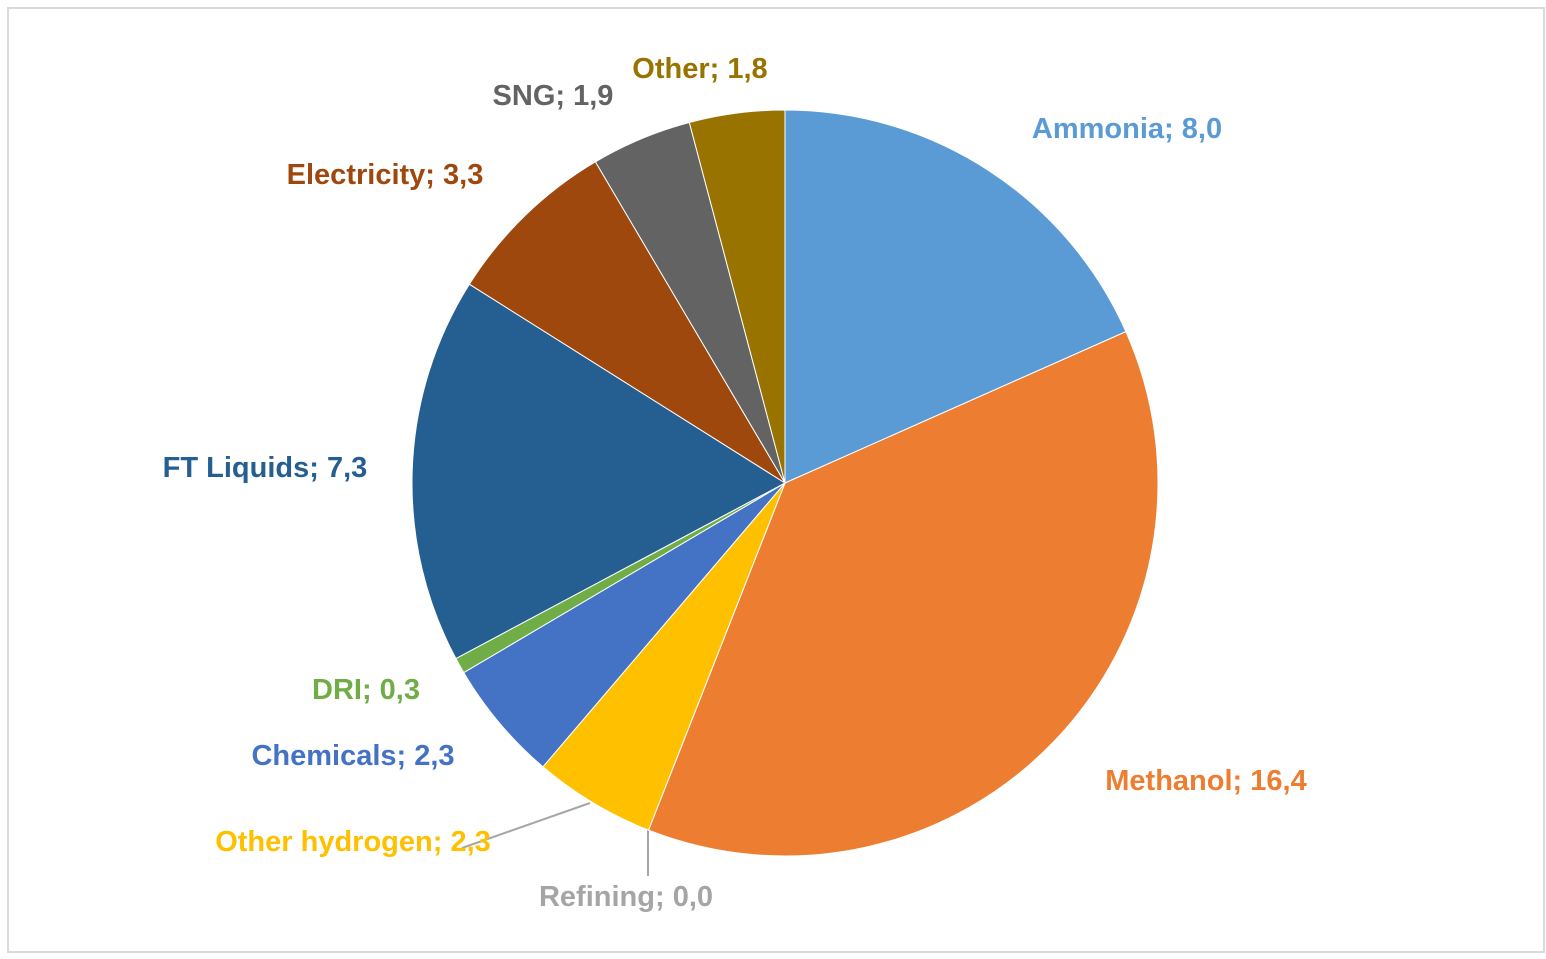  I want to click on data-label: Other hydrogen; 2,3, so click(353, 842).